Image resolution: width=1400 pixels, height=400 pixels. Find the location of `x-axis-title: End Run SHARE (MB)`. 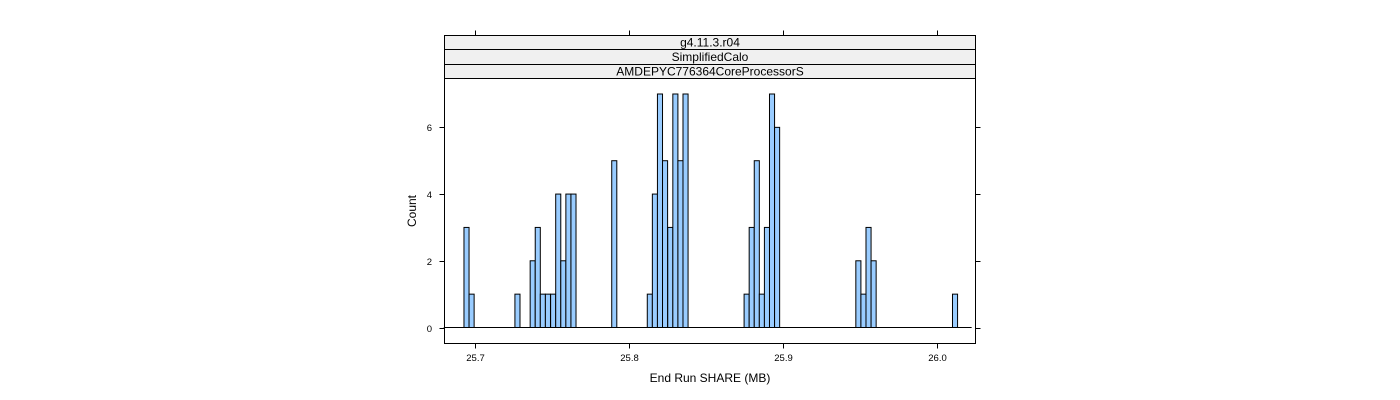

x-axis-title: End Run SHARE (MB) is located at coordinates (710, 378).